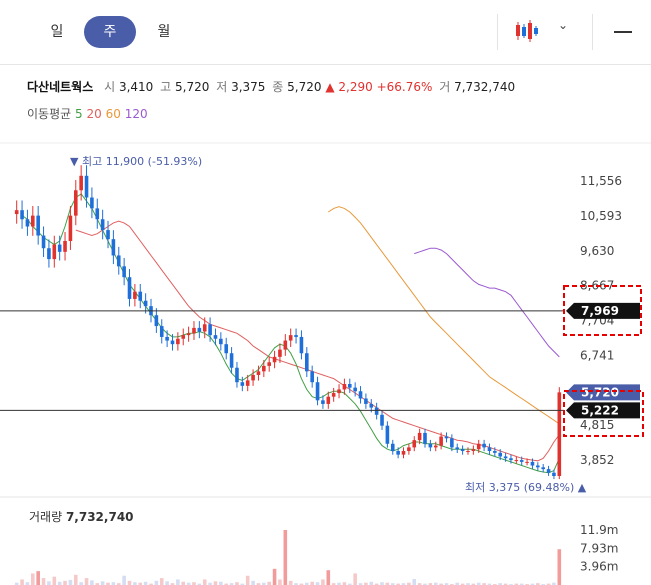 The width and height of the screenshot is (651, 585). Describe the element at coordinates (563, 25) in the screenshot. I see `chevron-down-icon: ⌄` at that location.